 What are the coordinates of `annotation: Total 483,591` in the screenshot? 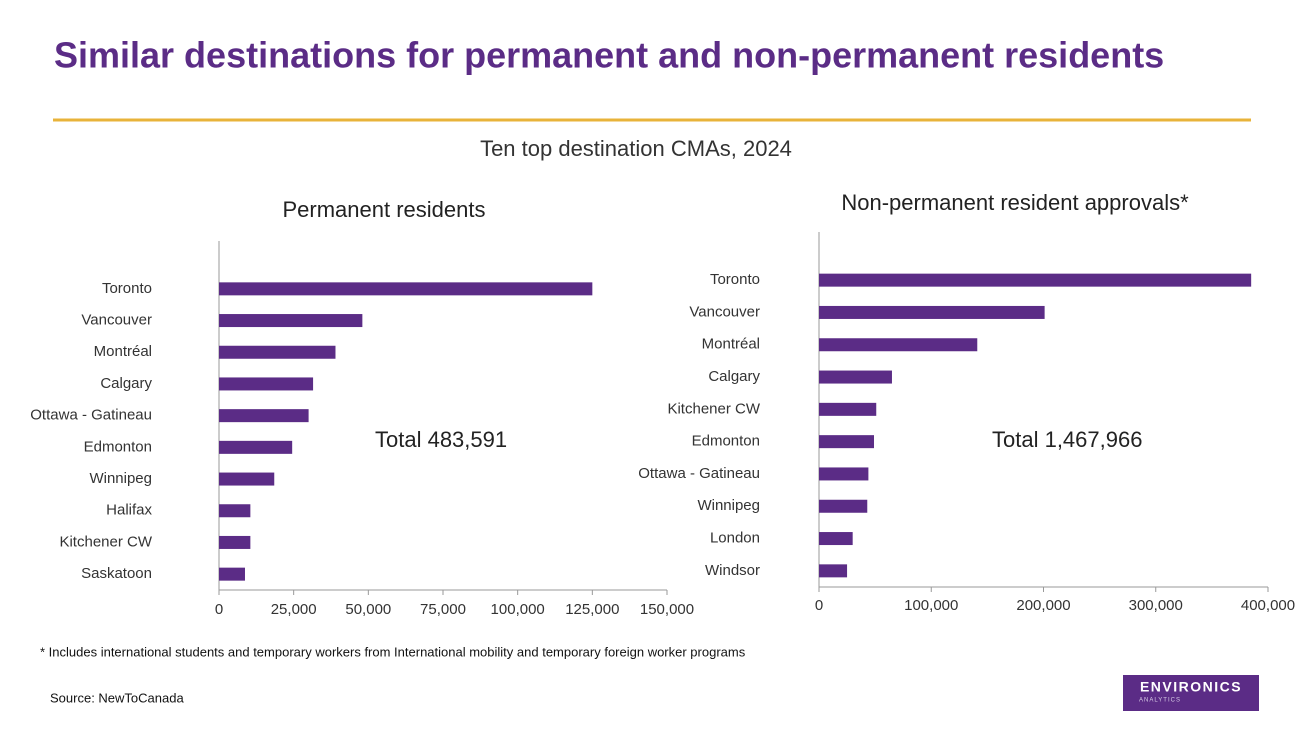 It's located at (441, 439).